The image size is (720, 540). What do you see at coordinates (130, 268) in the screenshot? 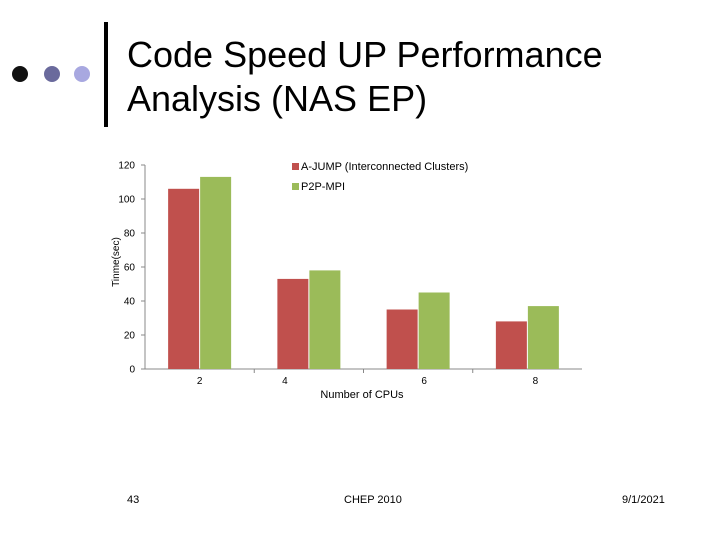
I see `y-tick-label: 60` at bounding box center [130, 268].